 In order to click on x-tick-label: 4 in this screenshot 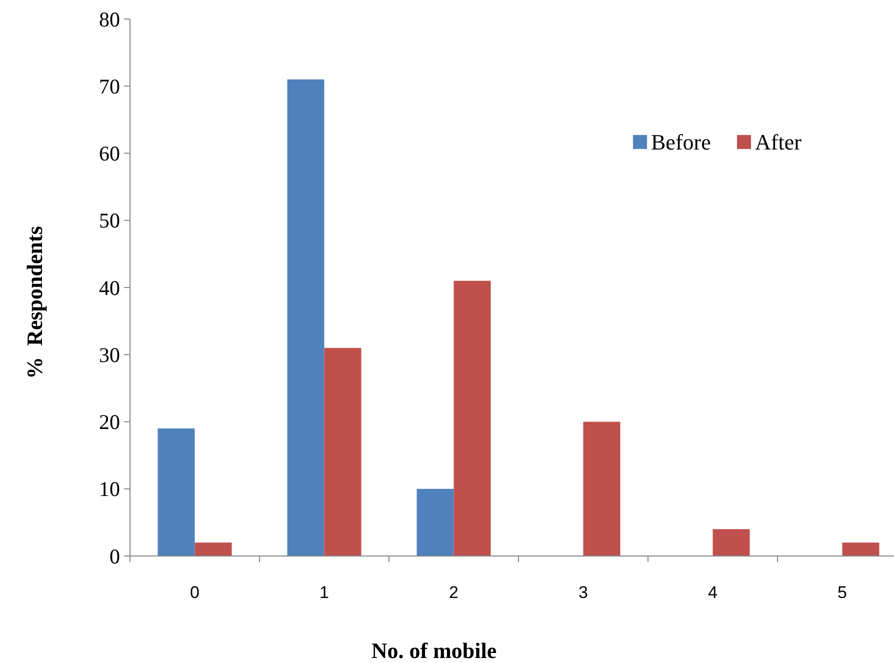, I will do `click(713, 592)`.